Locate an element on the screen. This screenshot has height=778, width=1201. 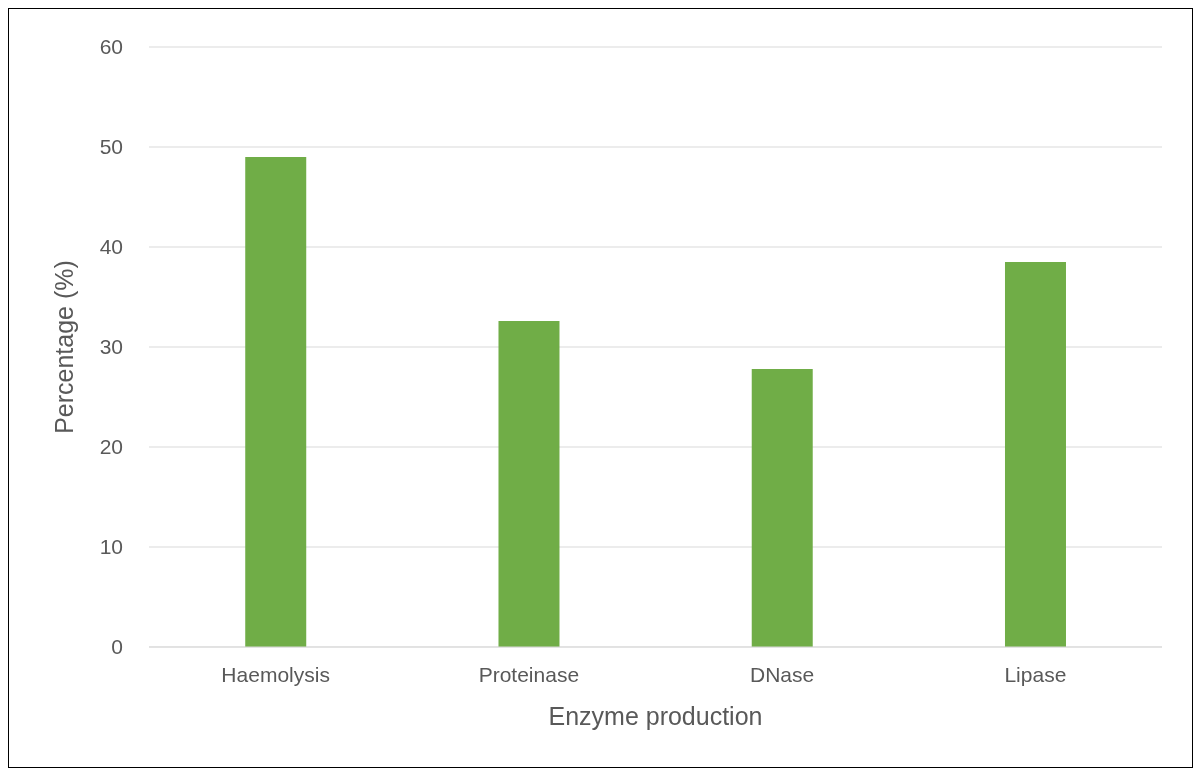
y-tick-label: 30 is located at coordinates (111, 347).